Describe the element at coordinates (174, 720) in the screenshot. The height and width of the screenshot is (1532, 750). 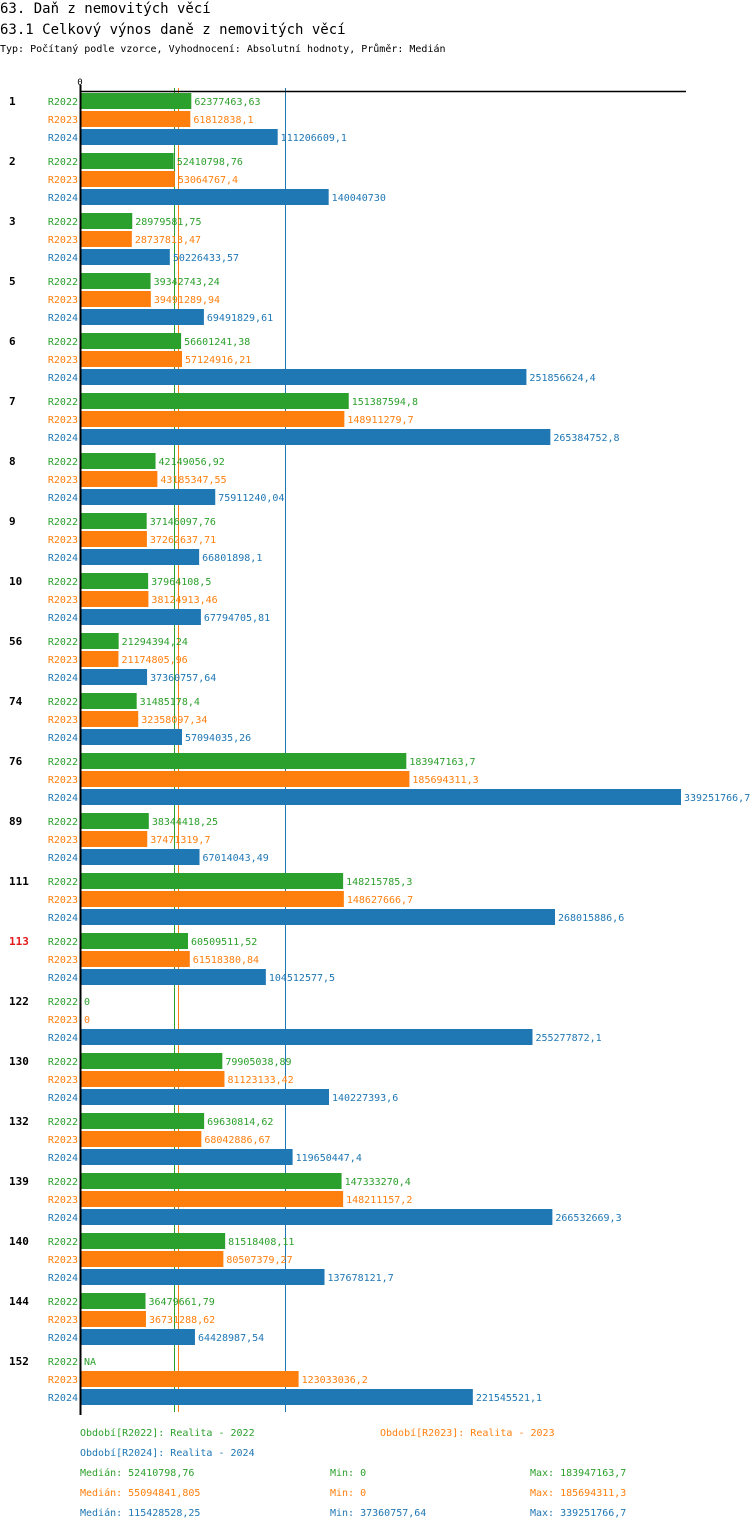
I see `data-label: 32358097,34` at that location.